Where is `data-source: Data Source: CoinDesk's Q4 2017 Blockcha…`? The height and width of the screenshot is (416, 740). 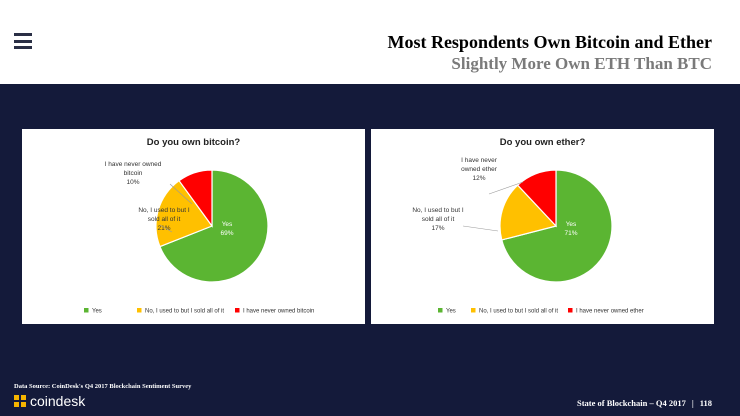 data-source: Data Source: CoinDesk's Q4 2017 Blockcha… is located at coordinates (103, 386).